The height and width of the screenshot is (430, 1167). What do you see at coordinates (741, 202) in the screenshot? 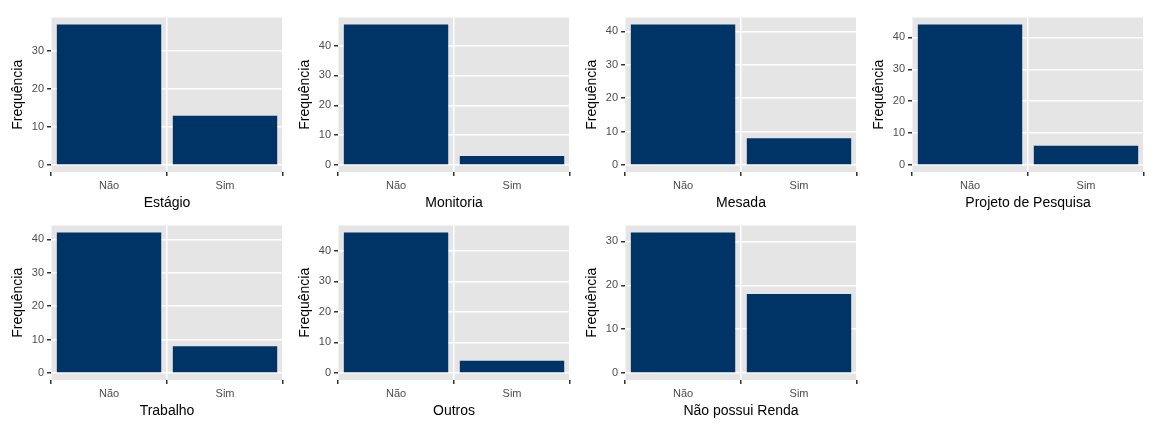
I see `x-axis-title: Mesada` at bounding box center [741, 202].